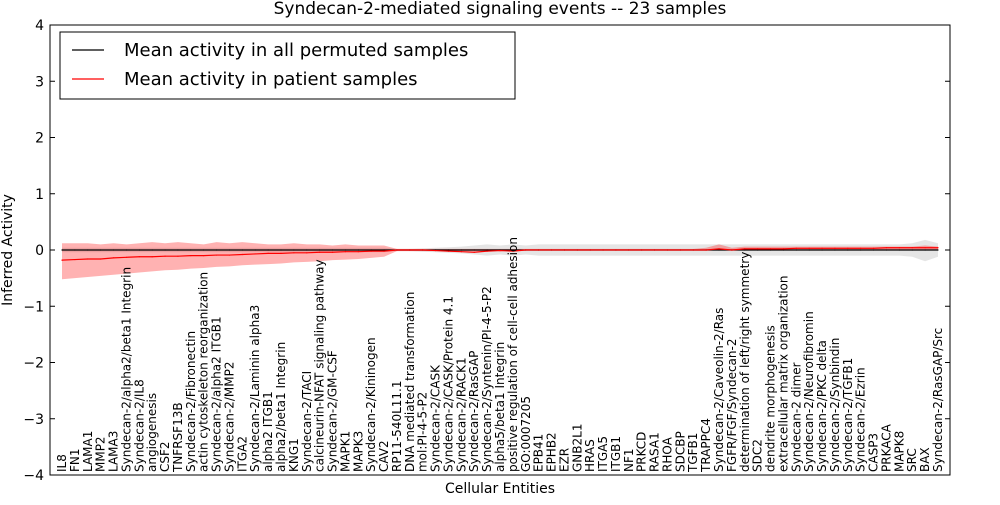 This screenshot has height=505, width=1000. I want to click on x-tick-label-16: alpha2 ITGB1, so click(268, 431).